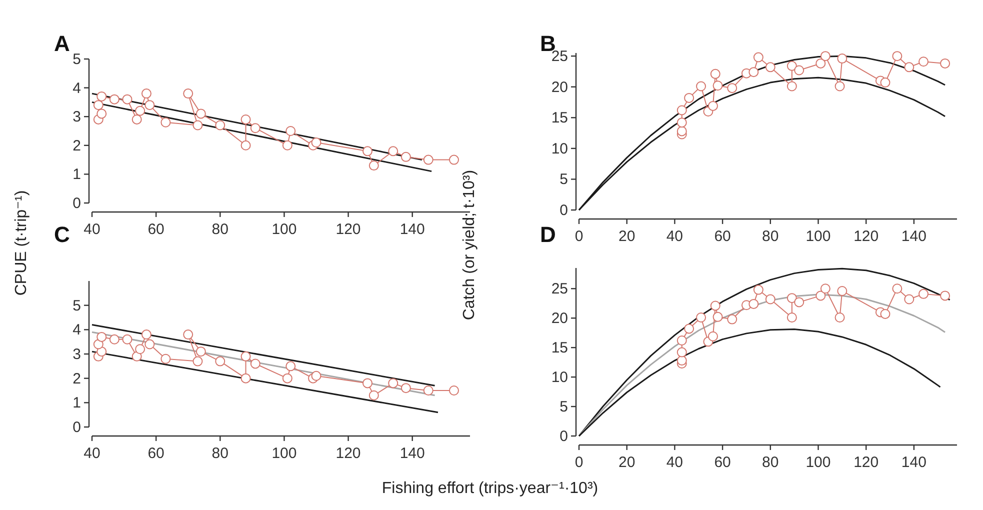  Describe the element at coordinates (559, 289) in the screenshot. I see `y-tick-label: 25` at that location.